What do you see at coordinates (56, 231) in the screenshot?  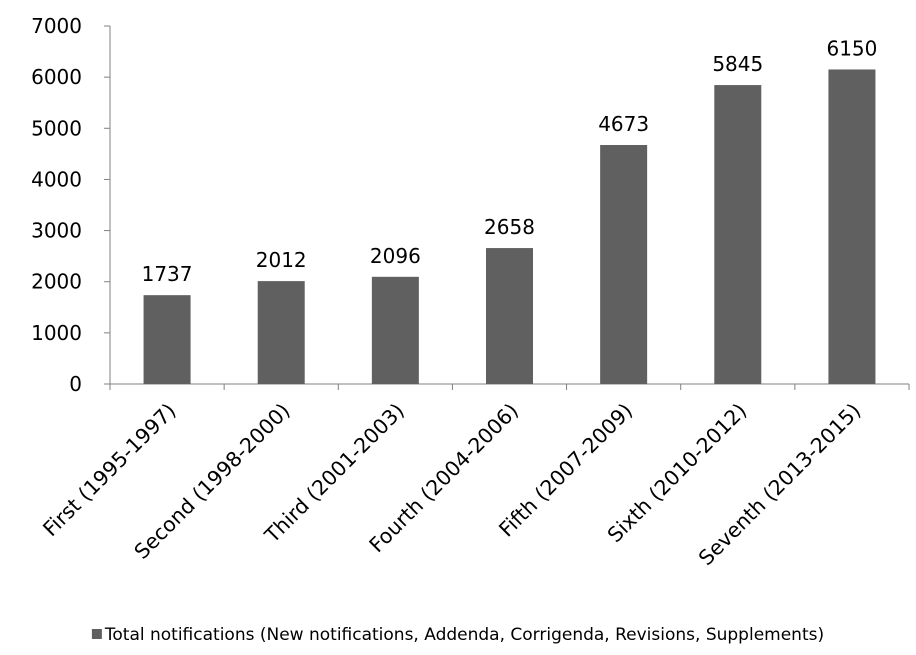 I see `y-tick-label: 3000` at bounding box center [56, 231].